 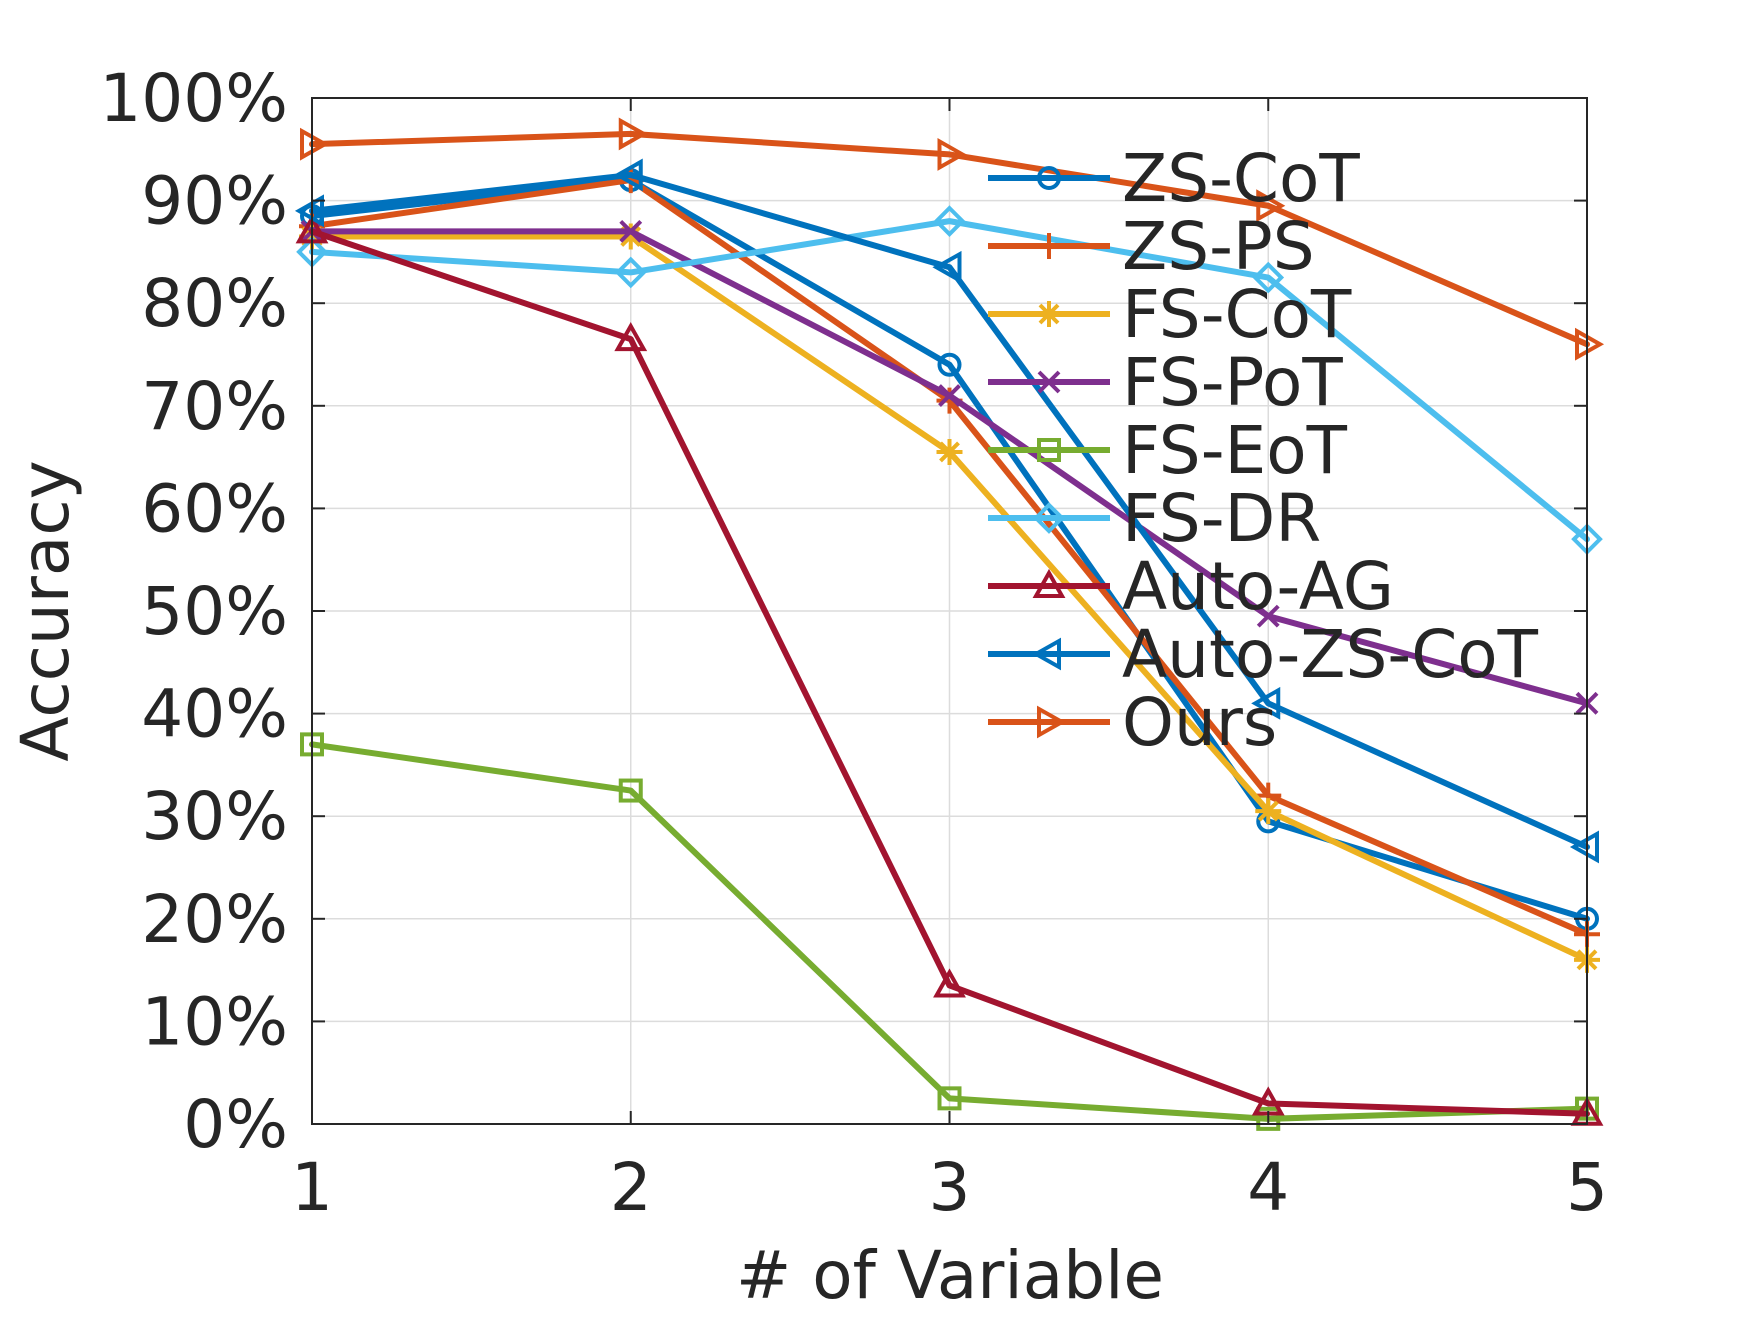 I want to click on x-axis-title: # of Variable, so click(x=950, y=1274).